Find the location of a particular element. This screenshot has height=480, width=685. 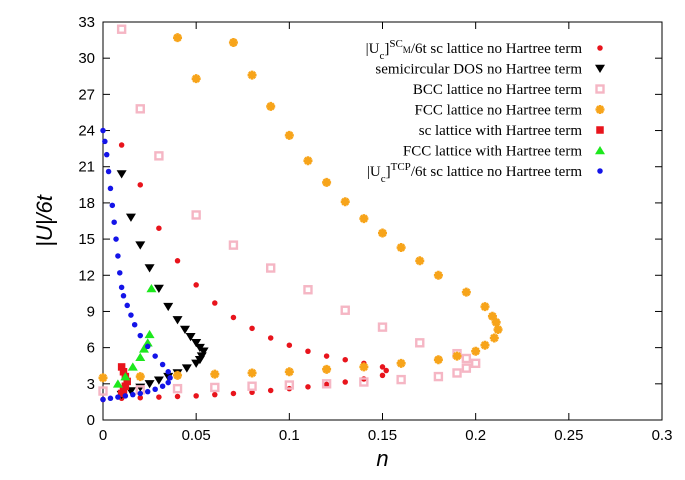

legend-label-text: semicircular DOS no Hartree term is located at coordinates (478, 70).